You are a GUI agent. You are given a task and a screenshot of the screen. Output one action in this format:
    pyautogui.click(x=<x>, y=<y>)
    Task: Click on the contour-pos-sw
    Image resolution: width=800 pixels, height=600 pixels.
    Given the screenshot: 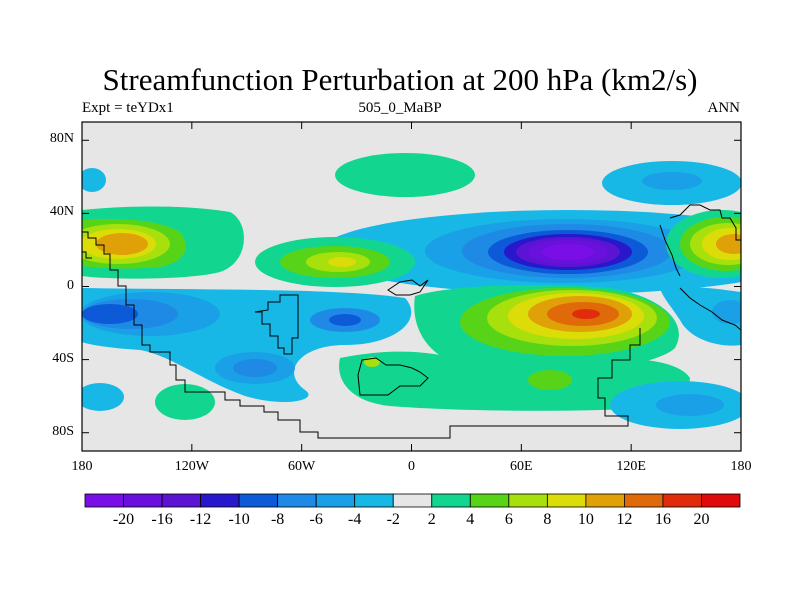 What is the action you would take?
    pyautogui.click(x=185, y=402)
    